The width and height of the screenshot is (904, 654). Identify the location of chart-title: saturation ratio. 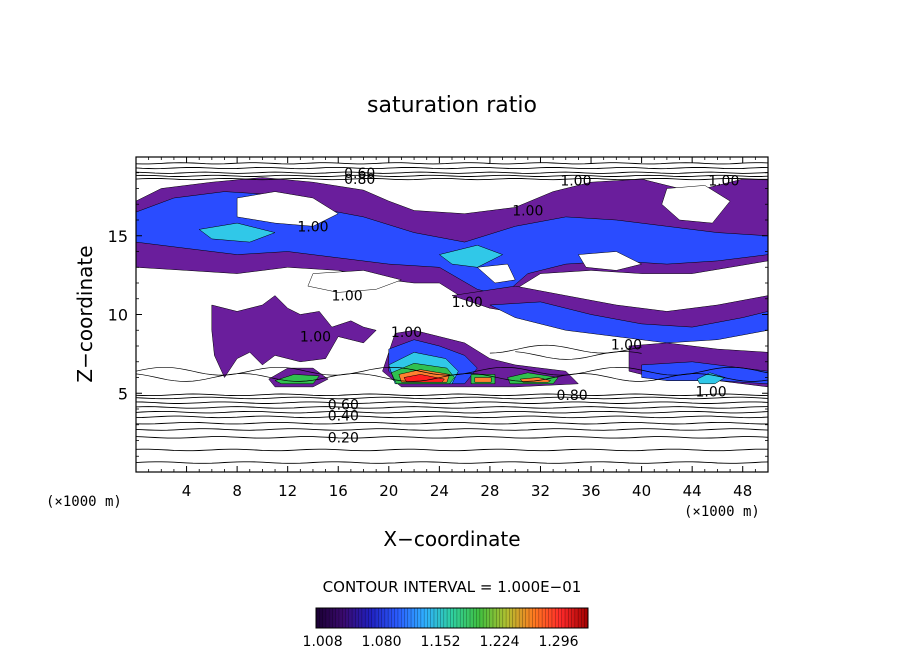
(452, 105).